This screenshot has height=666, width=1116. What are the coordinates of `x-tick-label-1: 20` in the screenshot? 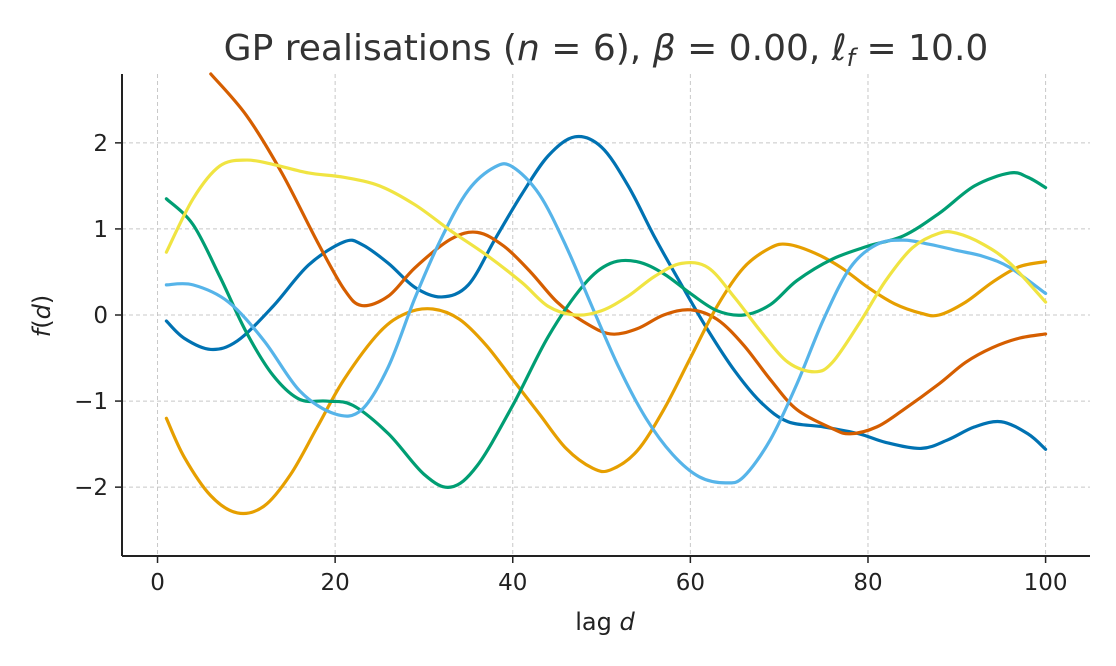 It's located at (334, 583).